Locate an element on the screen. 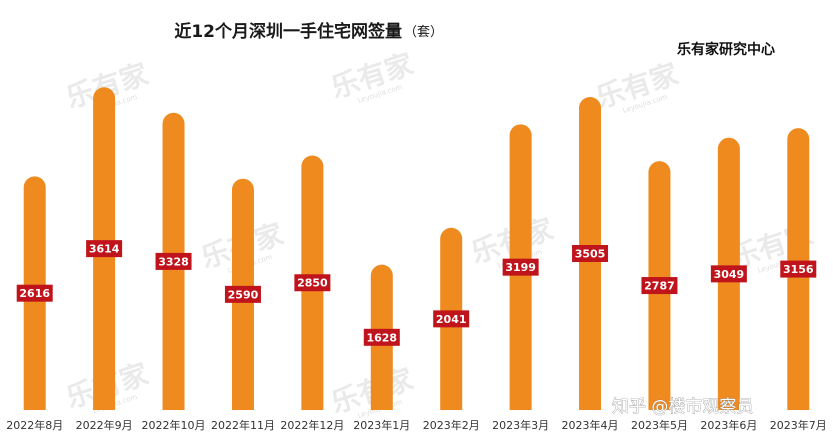 This screenshot has height=442, width=833. x-tick-label: 2022年11月 is located at coordinates (243, 425).